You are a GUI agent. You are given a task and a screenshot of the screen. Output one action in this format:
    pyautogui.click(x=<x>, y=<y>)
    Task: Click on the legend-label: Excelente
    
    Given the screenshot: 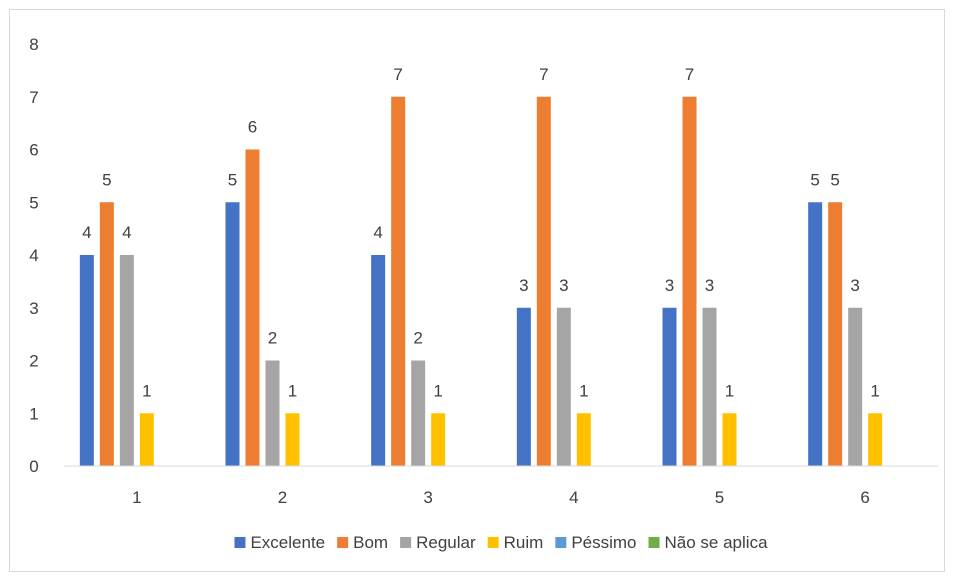 What is the action you would take?
    pyautogui.click(x=287, y=542)
    